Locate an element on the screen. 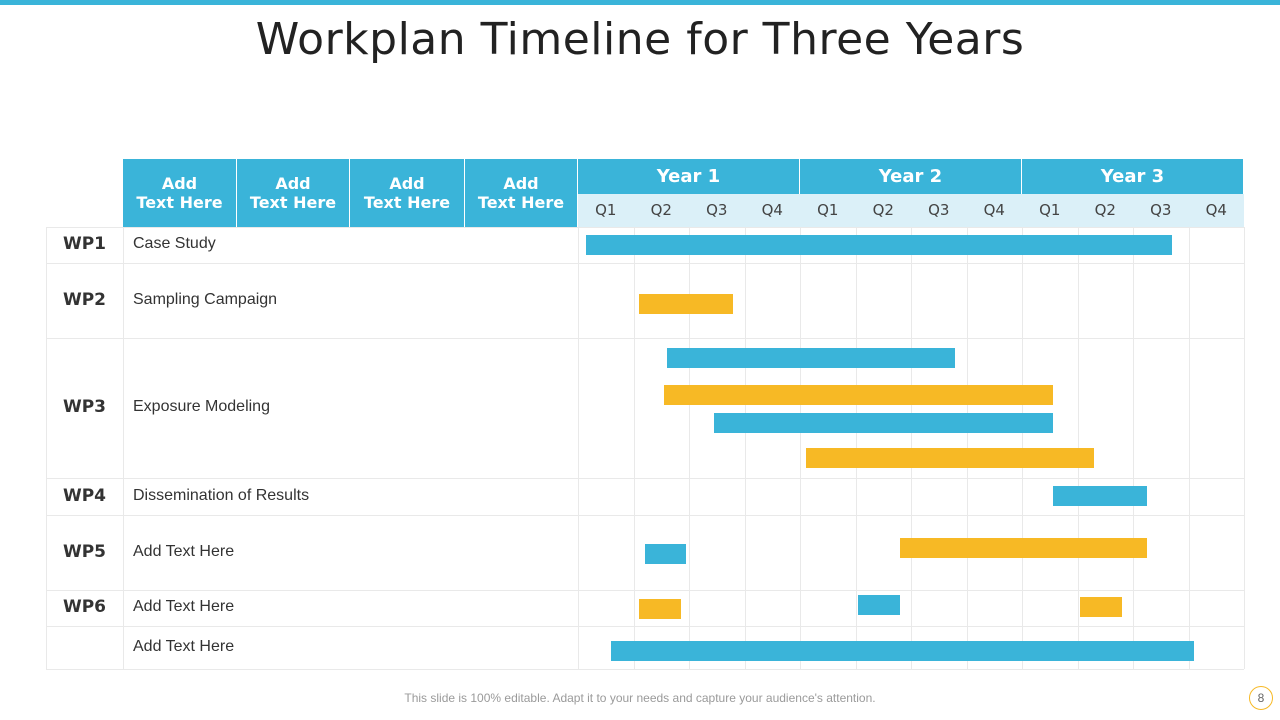  year-header: Year 2 is located at coordinates (911, 176).